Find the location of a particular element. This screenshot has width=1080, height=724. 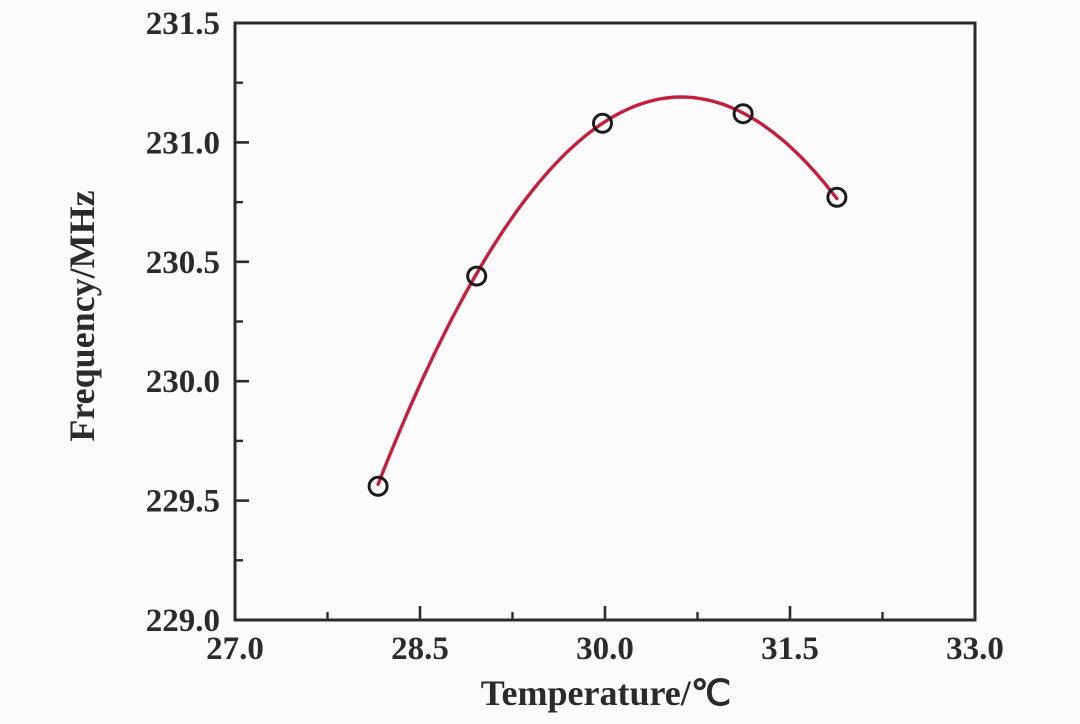

y-tick-label: 229.0 is located at coordinates (183, 621).